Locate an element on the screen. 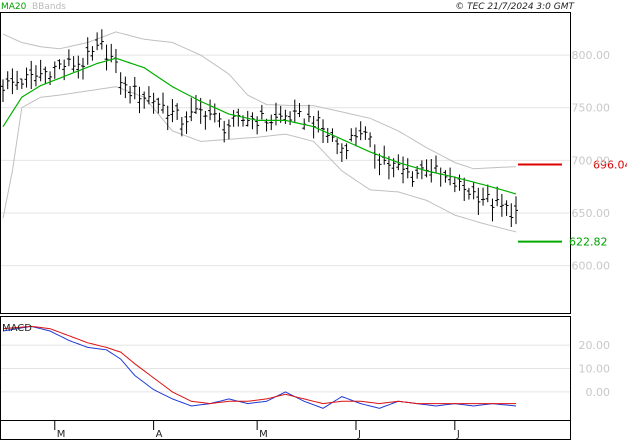 This screenshot has height=440, width=627. price-tick-label: 800.00 is located at coordinates (591, 55).